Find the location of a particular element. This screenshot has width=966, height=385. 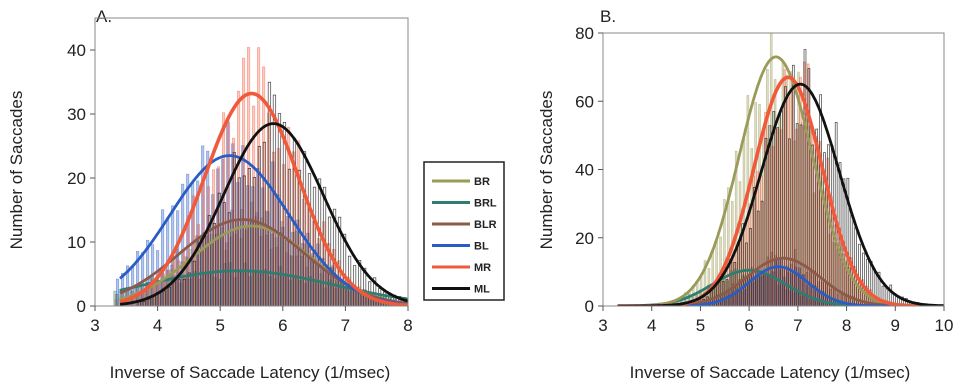

y-tick-label: 20 is located at coordinates (76, 178).